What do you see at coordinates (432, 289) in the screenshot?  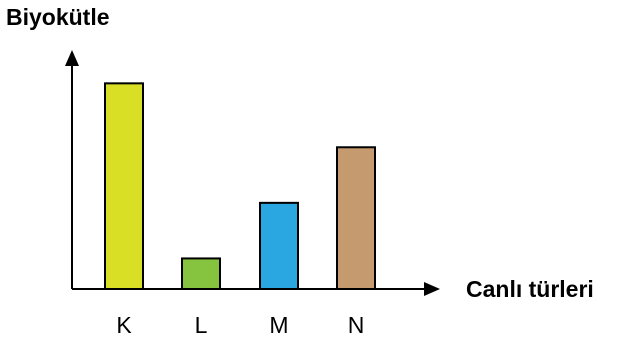 I see `x-axis-arrow-icon` at bounding box center [432, 289].